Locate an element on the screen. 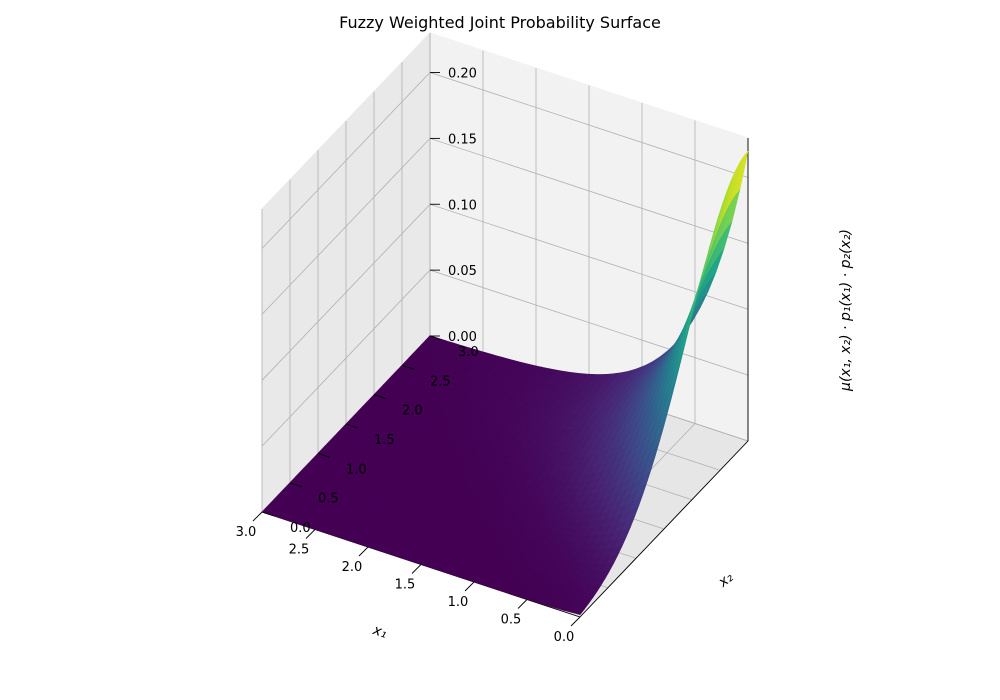 This screenshot has height=700, width=1000. x-tick-label: 0.0 is located at coordinates (564, 637).